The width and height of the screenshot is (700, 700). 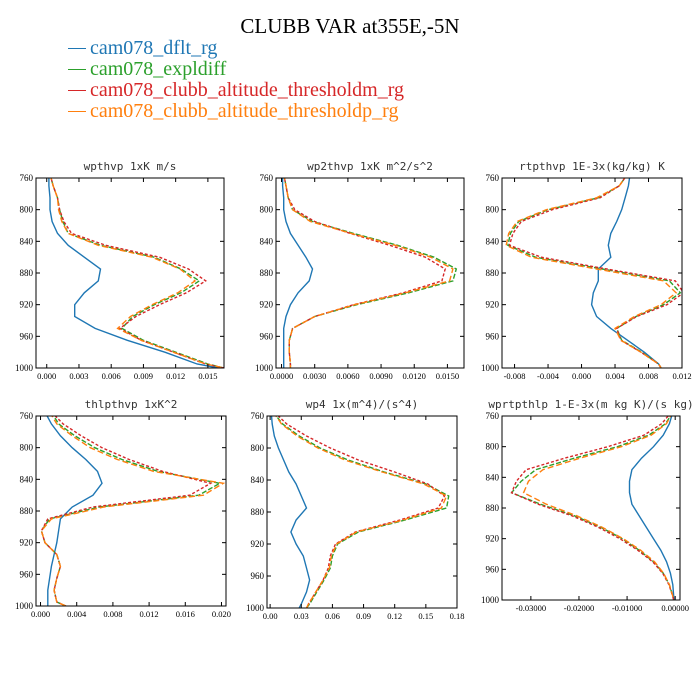 I want to click on legend-label: cam078_clubb_altitude_thresholdp_rg, so click(x=244, y=111).